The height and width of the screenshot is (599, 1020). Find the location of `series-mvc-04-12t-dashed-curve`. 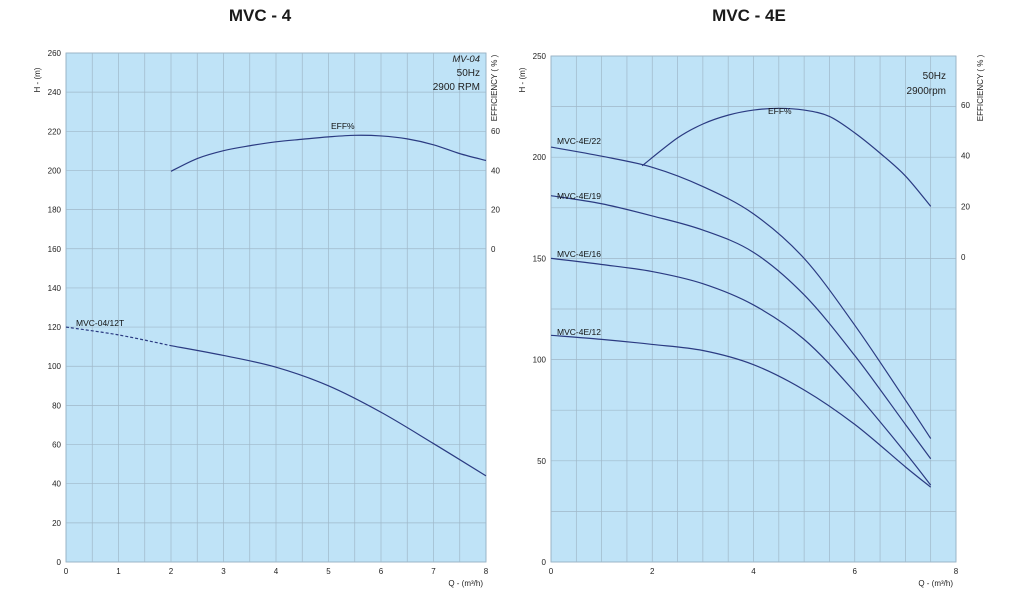

series-mvc-04-12t-dashed-curve is located at coordinates (118, 336).